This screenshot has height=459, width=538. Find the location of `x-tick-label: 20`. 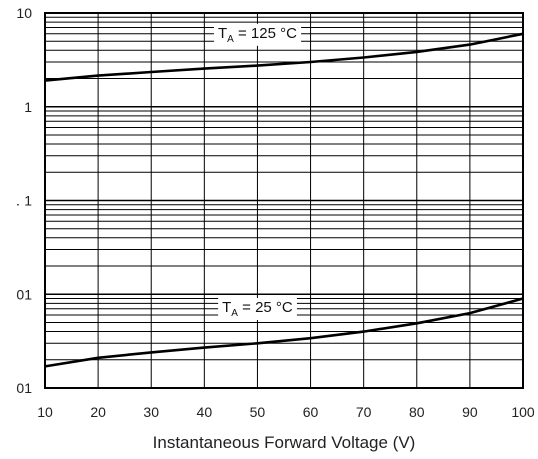

x-tick-label: 20 is located at coordinates (98, 412).